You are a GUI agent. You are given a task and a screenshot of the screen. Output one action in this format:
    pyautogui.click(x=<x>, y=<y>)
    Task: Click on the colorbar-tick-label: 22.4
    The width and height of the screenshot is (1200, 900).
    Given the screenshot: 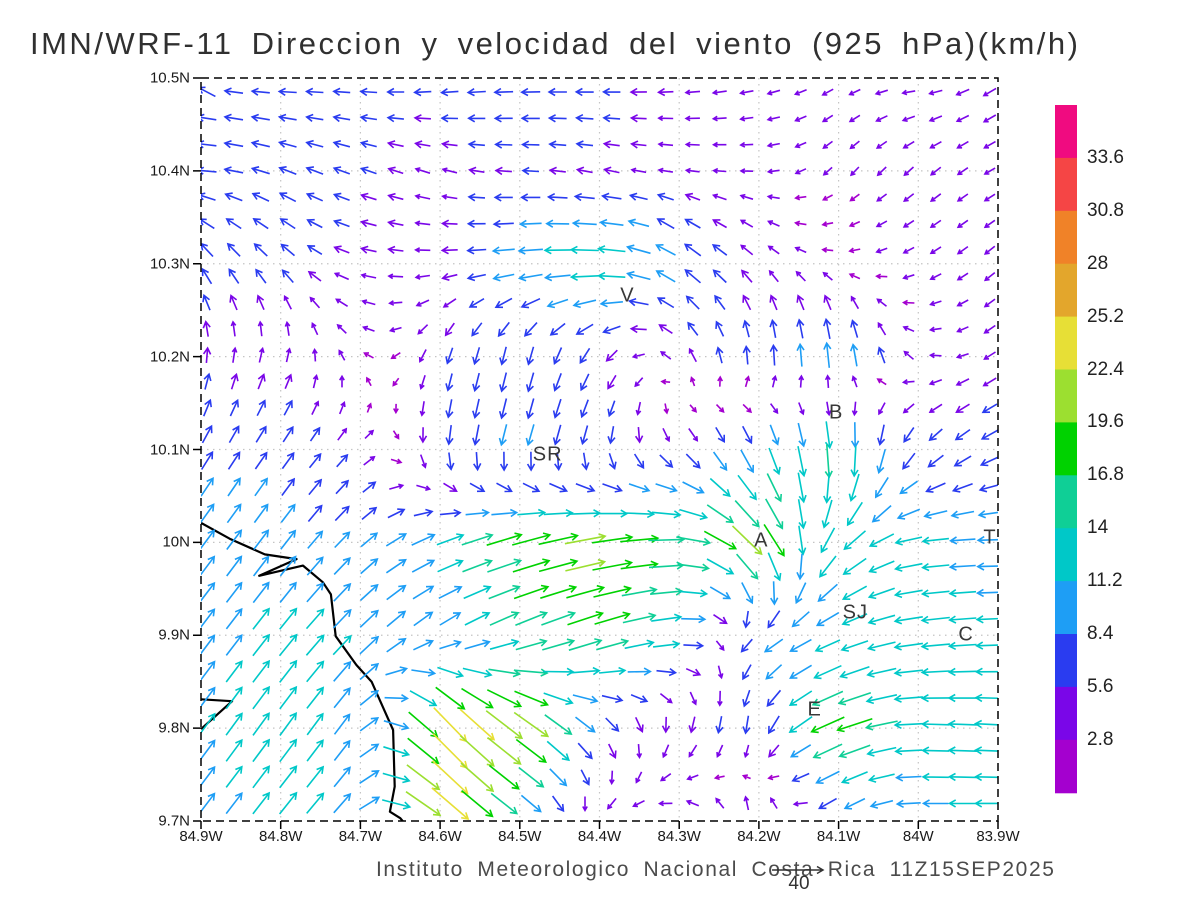 What is the action you would take?
    pyautogui.click(x=1105, y=369)
    